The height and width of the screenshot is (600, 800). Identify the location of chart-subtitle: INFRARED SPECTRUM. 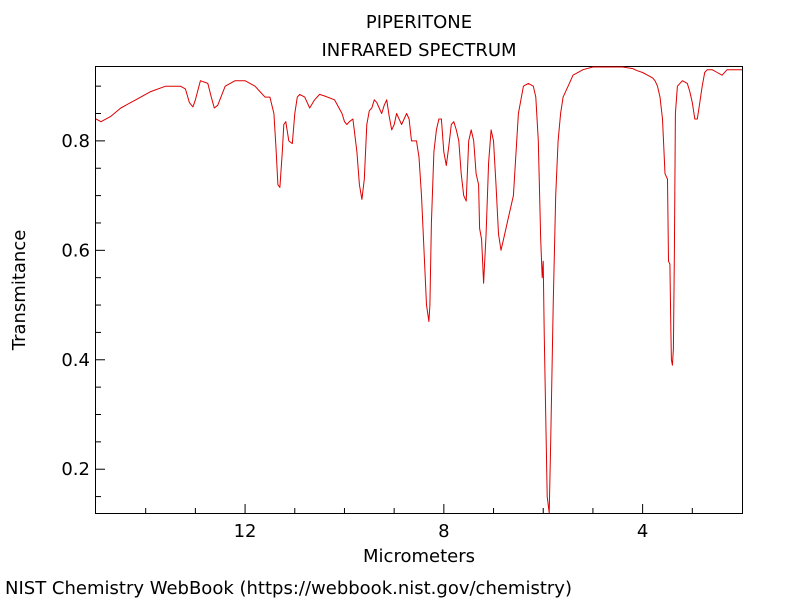
(418, 50).